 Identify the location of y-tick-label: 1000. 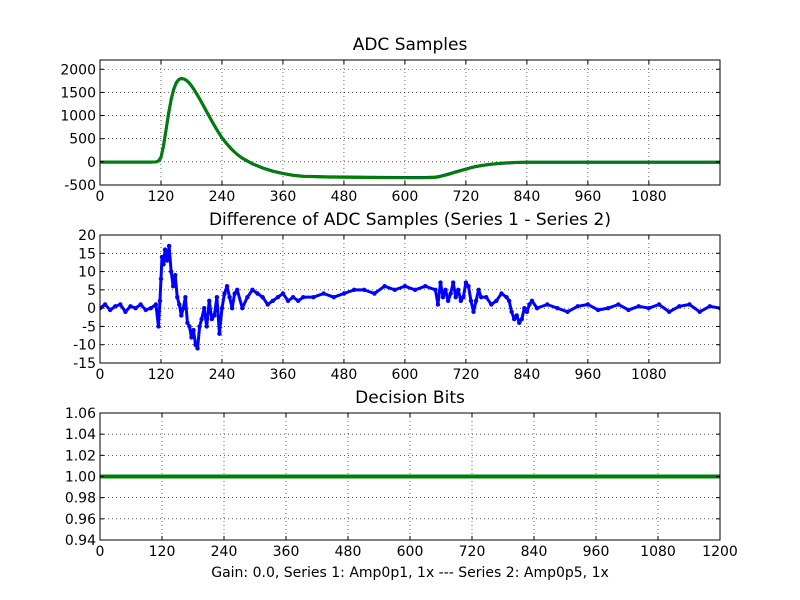
(78, 117).